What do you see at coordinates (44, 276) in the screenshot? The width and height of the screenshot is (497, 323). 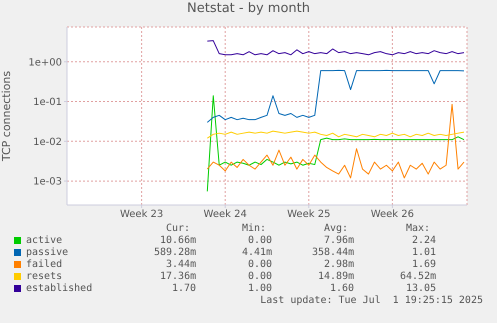 I see `legend-label: resets` at bounding box center [44, 276].